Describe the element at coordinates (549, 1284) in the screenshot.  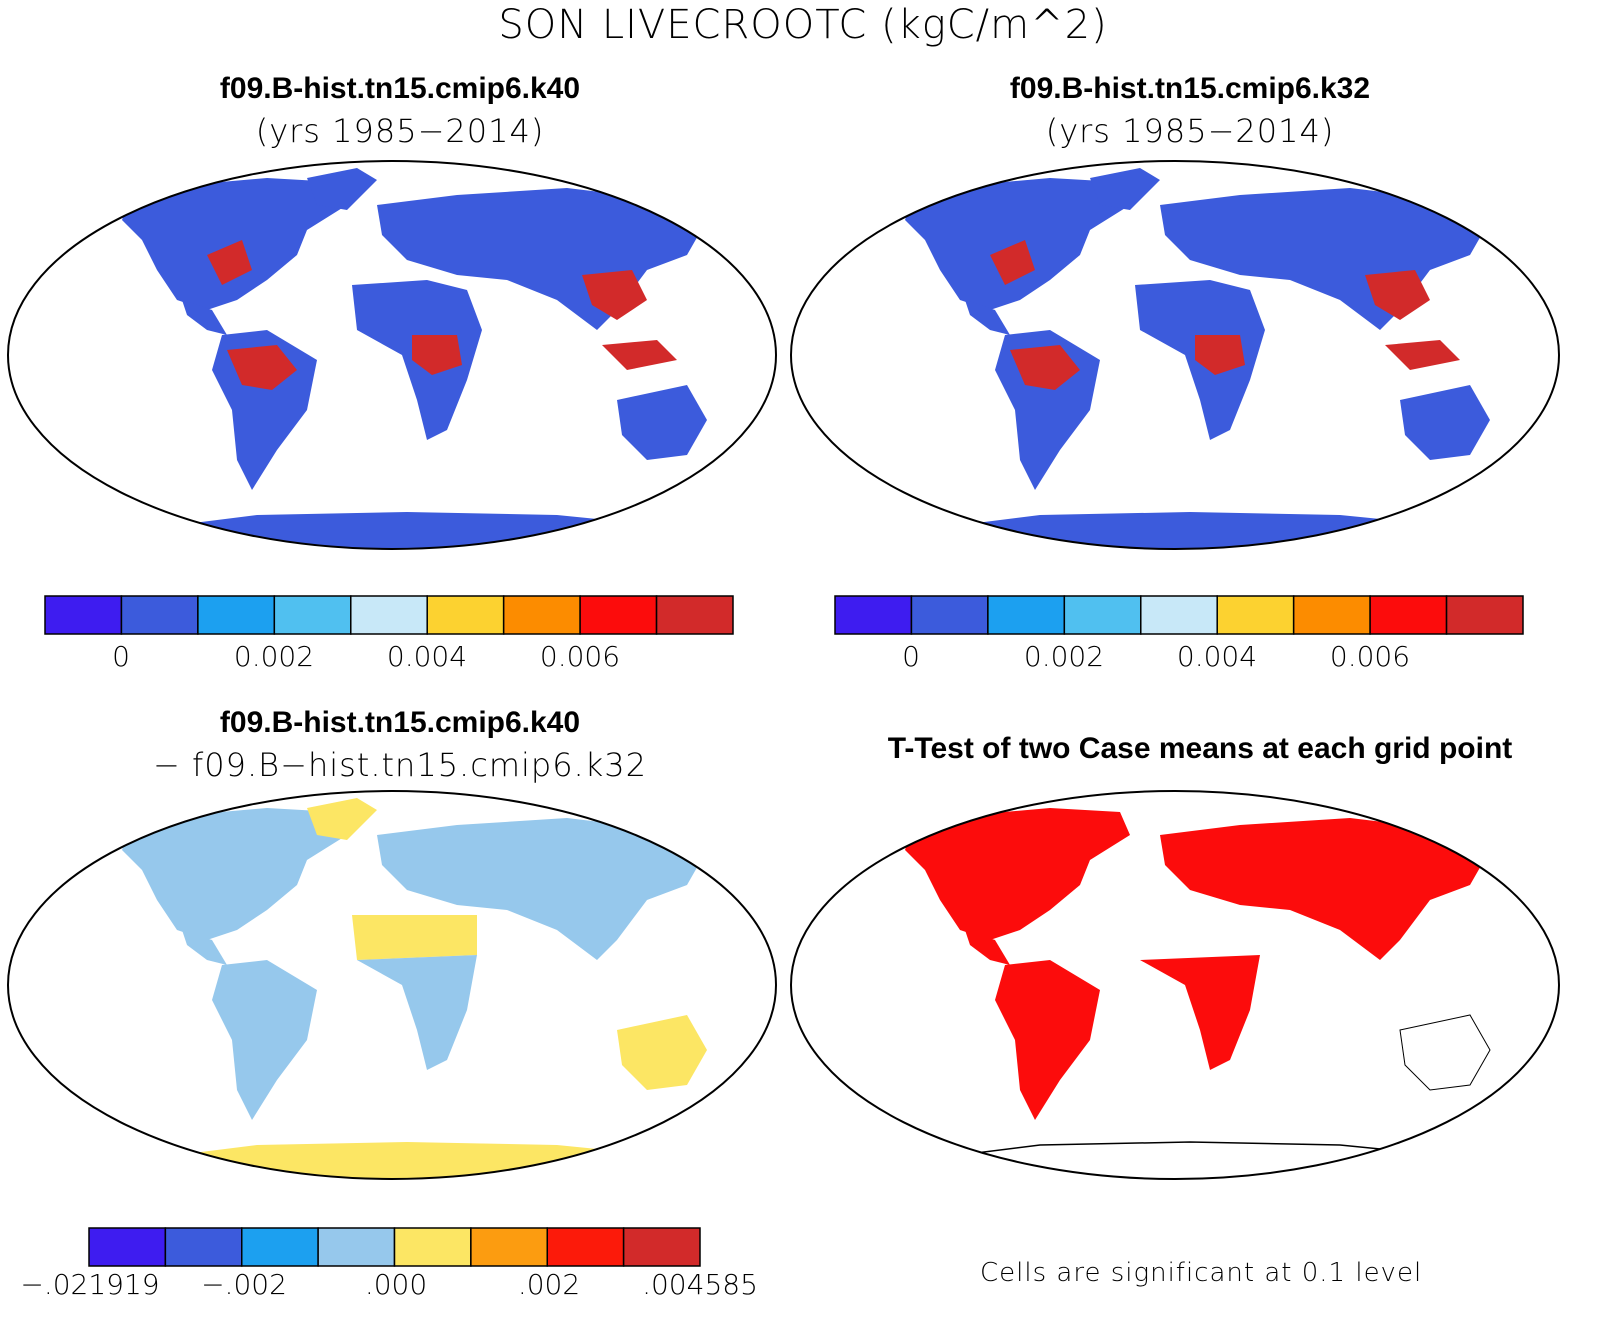
I see `colorbar-label: .002` at that location.